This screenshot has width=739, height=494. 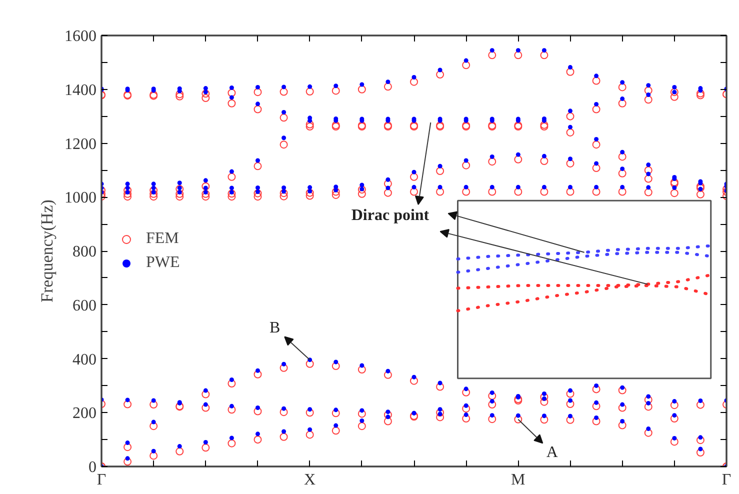 What do you see at coordinates (552, 452) in the screenshot?
I see `annotation: A` at bounding box center [552, 452].